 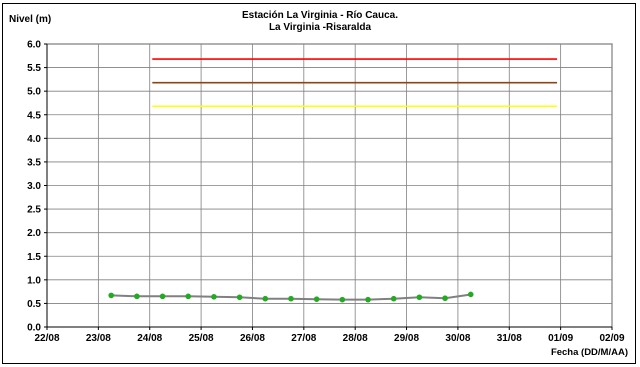 I want to click on x-tick-label: 25/08, so click(x=201, y=338).